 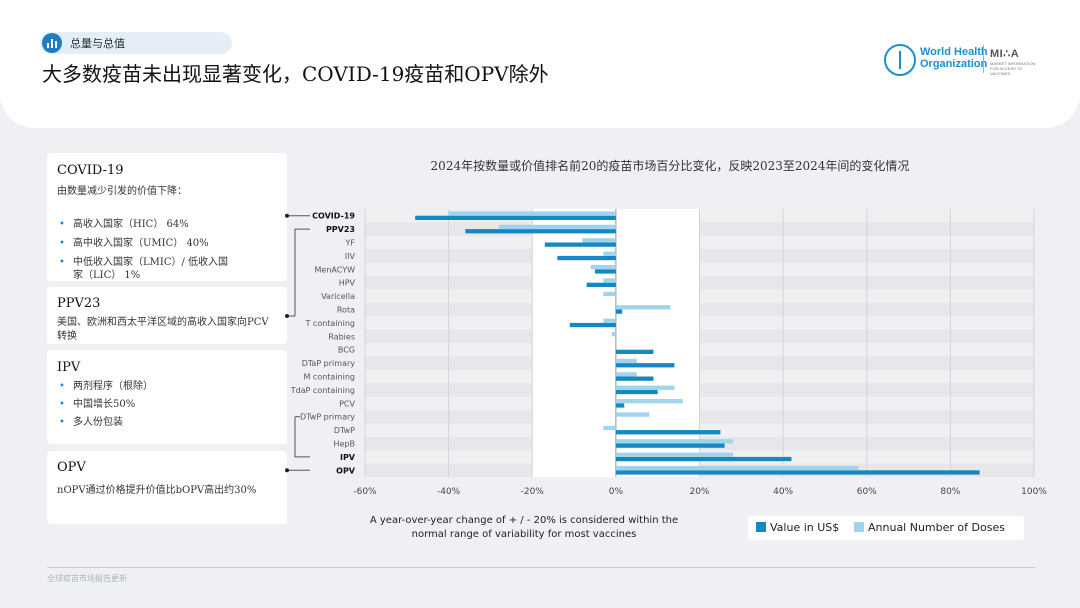 What do you see at coordinates (147, 224) in the screenshot?
I see `list-item: 高收入国家（HIC） 64%` at bounding box center [147, 224].